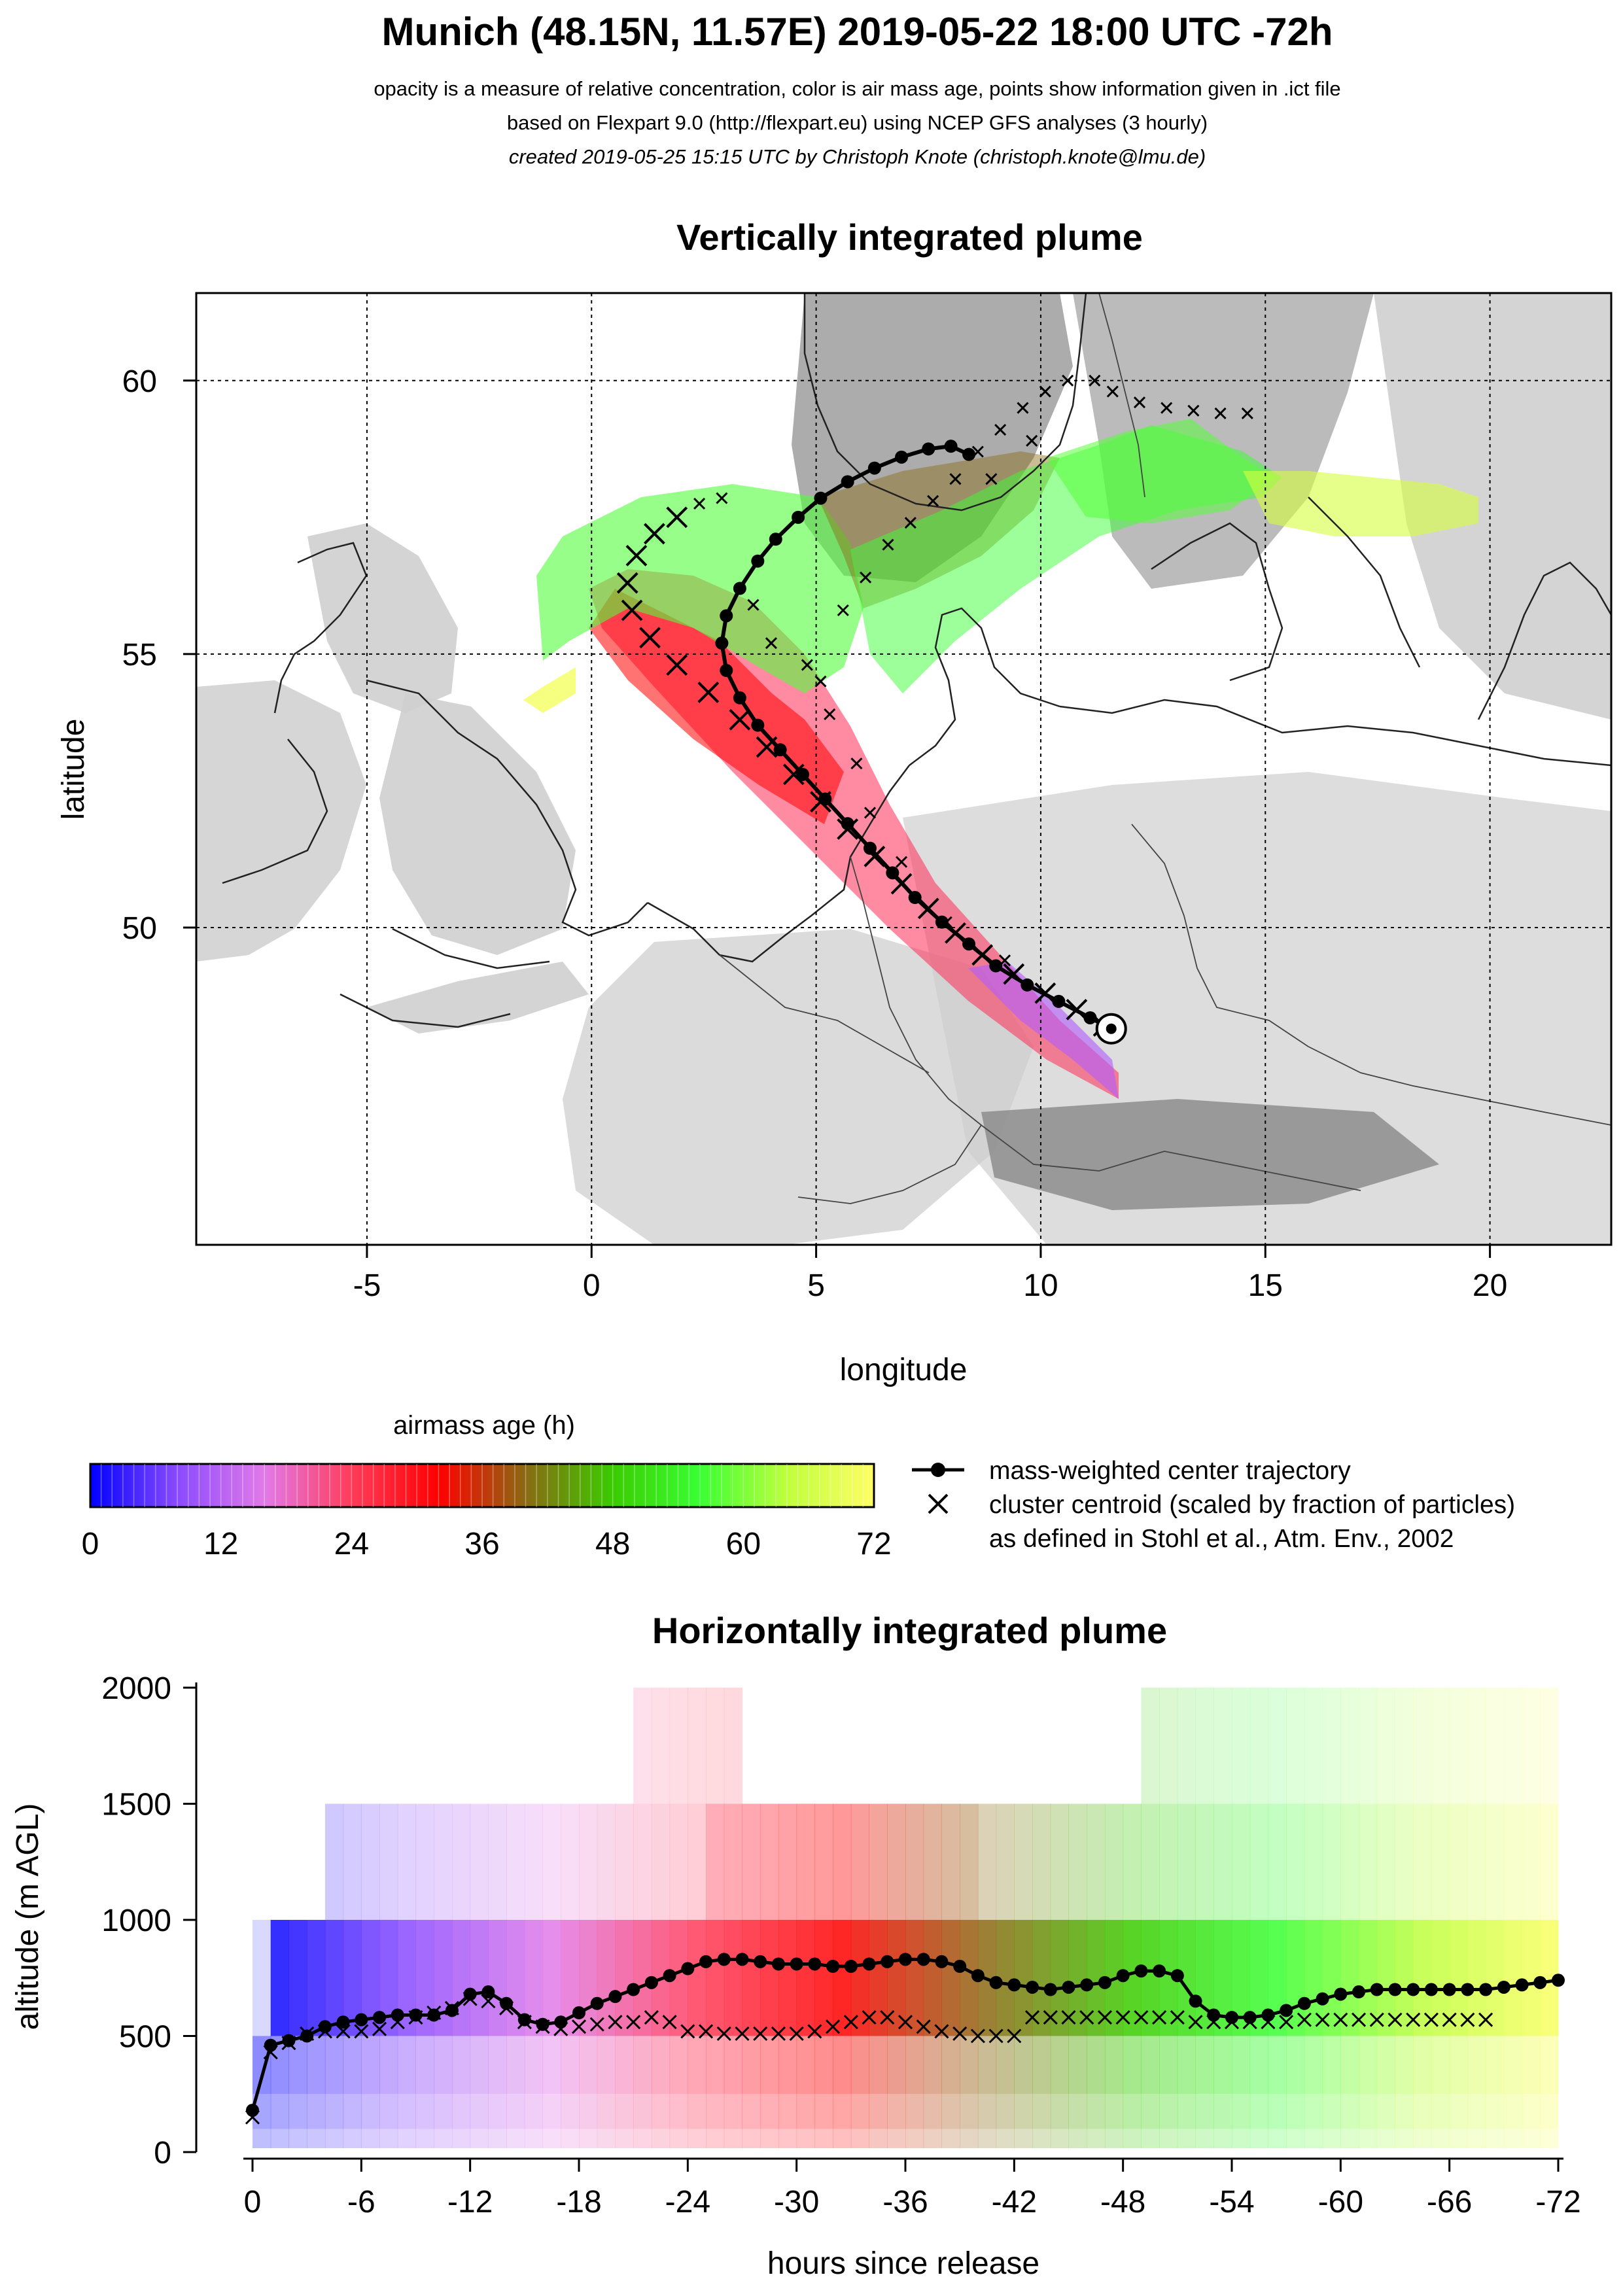 The width and height of the screenshot is (1623, 2296). What do you see at coordinates (1450, 2202) in the screenshot?
I see `plume-x-tick-label: -66` at bounding box center [1450, 2202].